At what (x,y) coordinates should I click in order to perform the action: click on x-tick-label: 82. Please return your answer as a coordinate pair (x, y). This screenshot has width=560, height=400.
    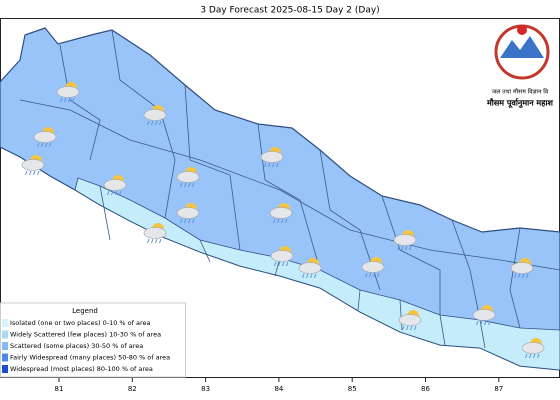
    Looking at the image, I should click on (132, 389).